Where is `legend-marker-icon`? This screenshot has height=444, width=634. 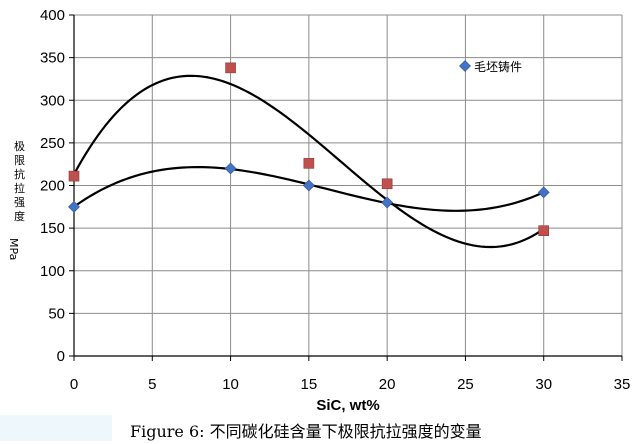 legend-marker-icon is located at coordinates (465, 66).